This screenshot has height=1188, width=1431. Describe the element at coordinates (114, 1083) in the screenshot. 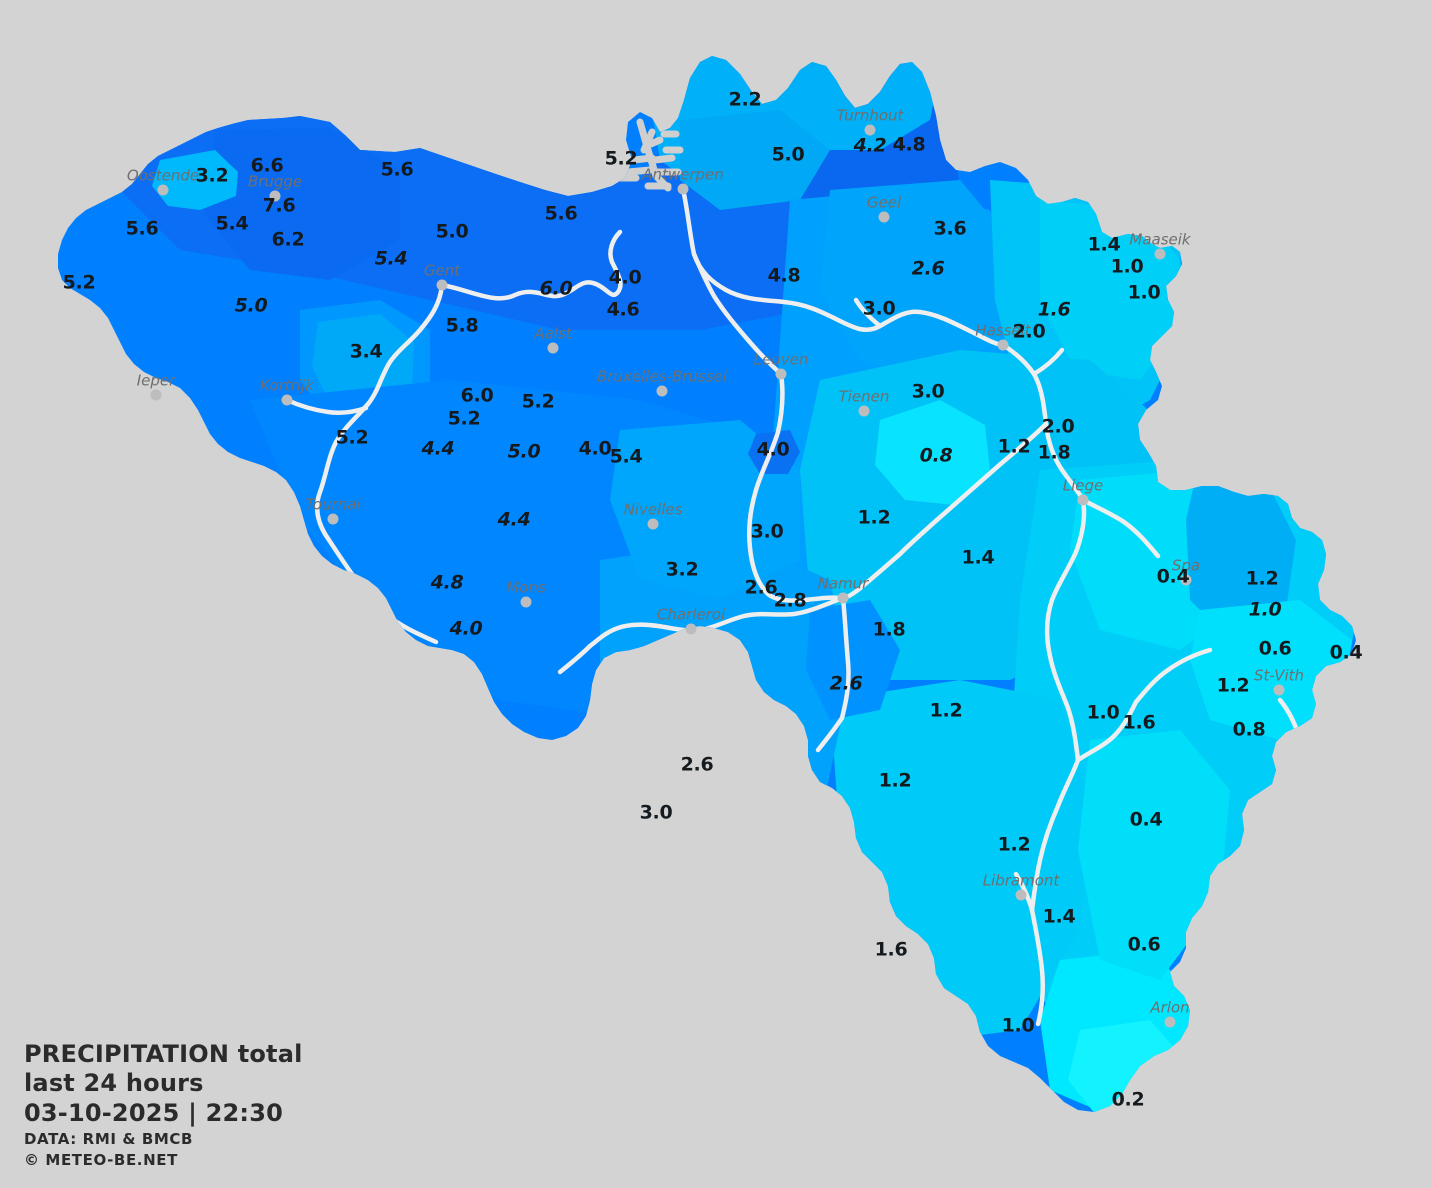

I see `caption-period: last 24 hours` at that location.